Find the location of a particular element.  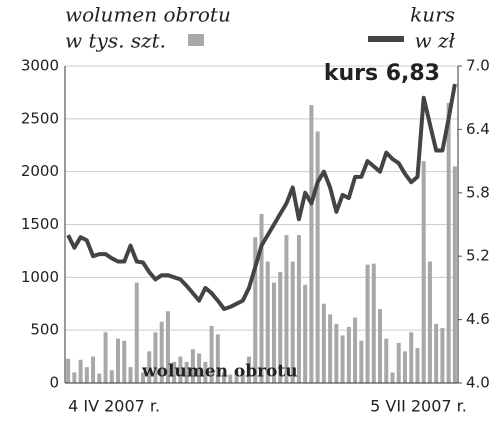

x-tick-label: 4 IV 2007 r. is located at coordinates (114, 406).